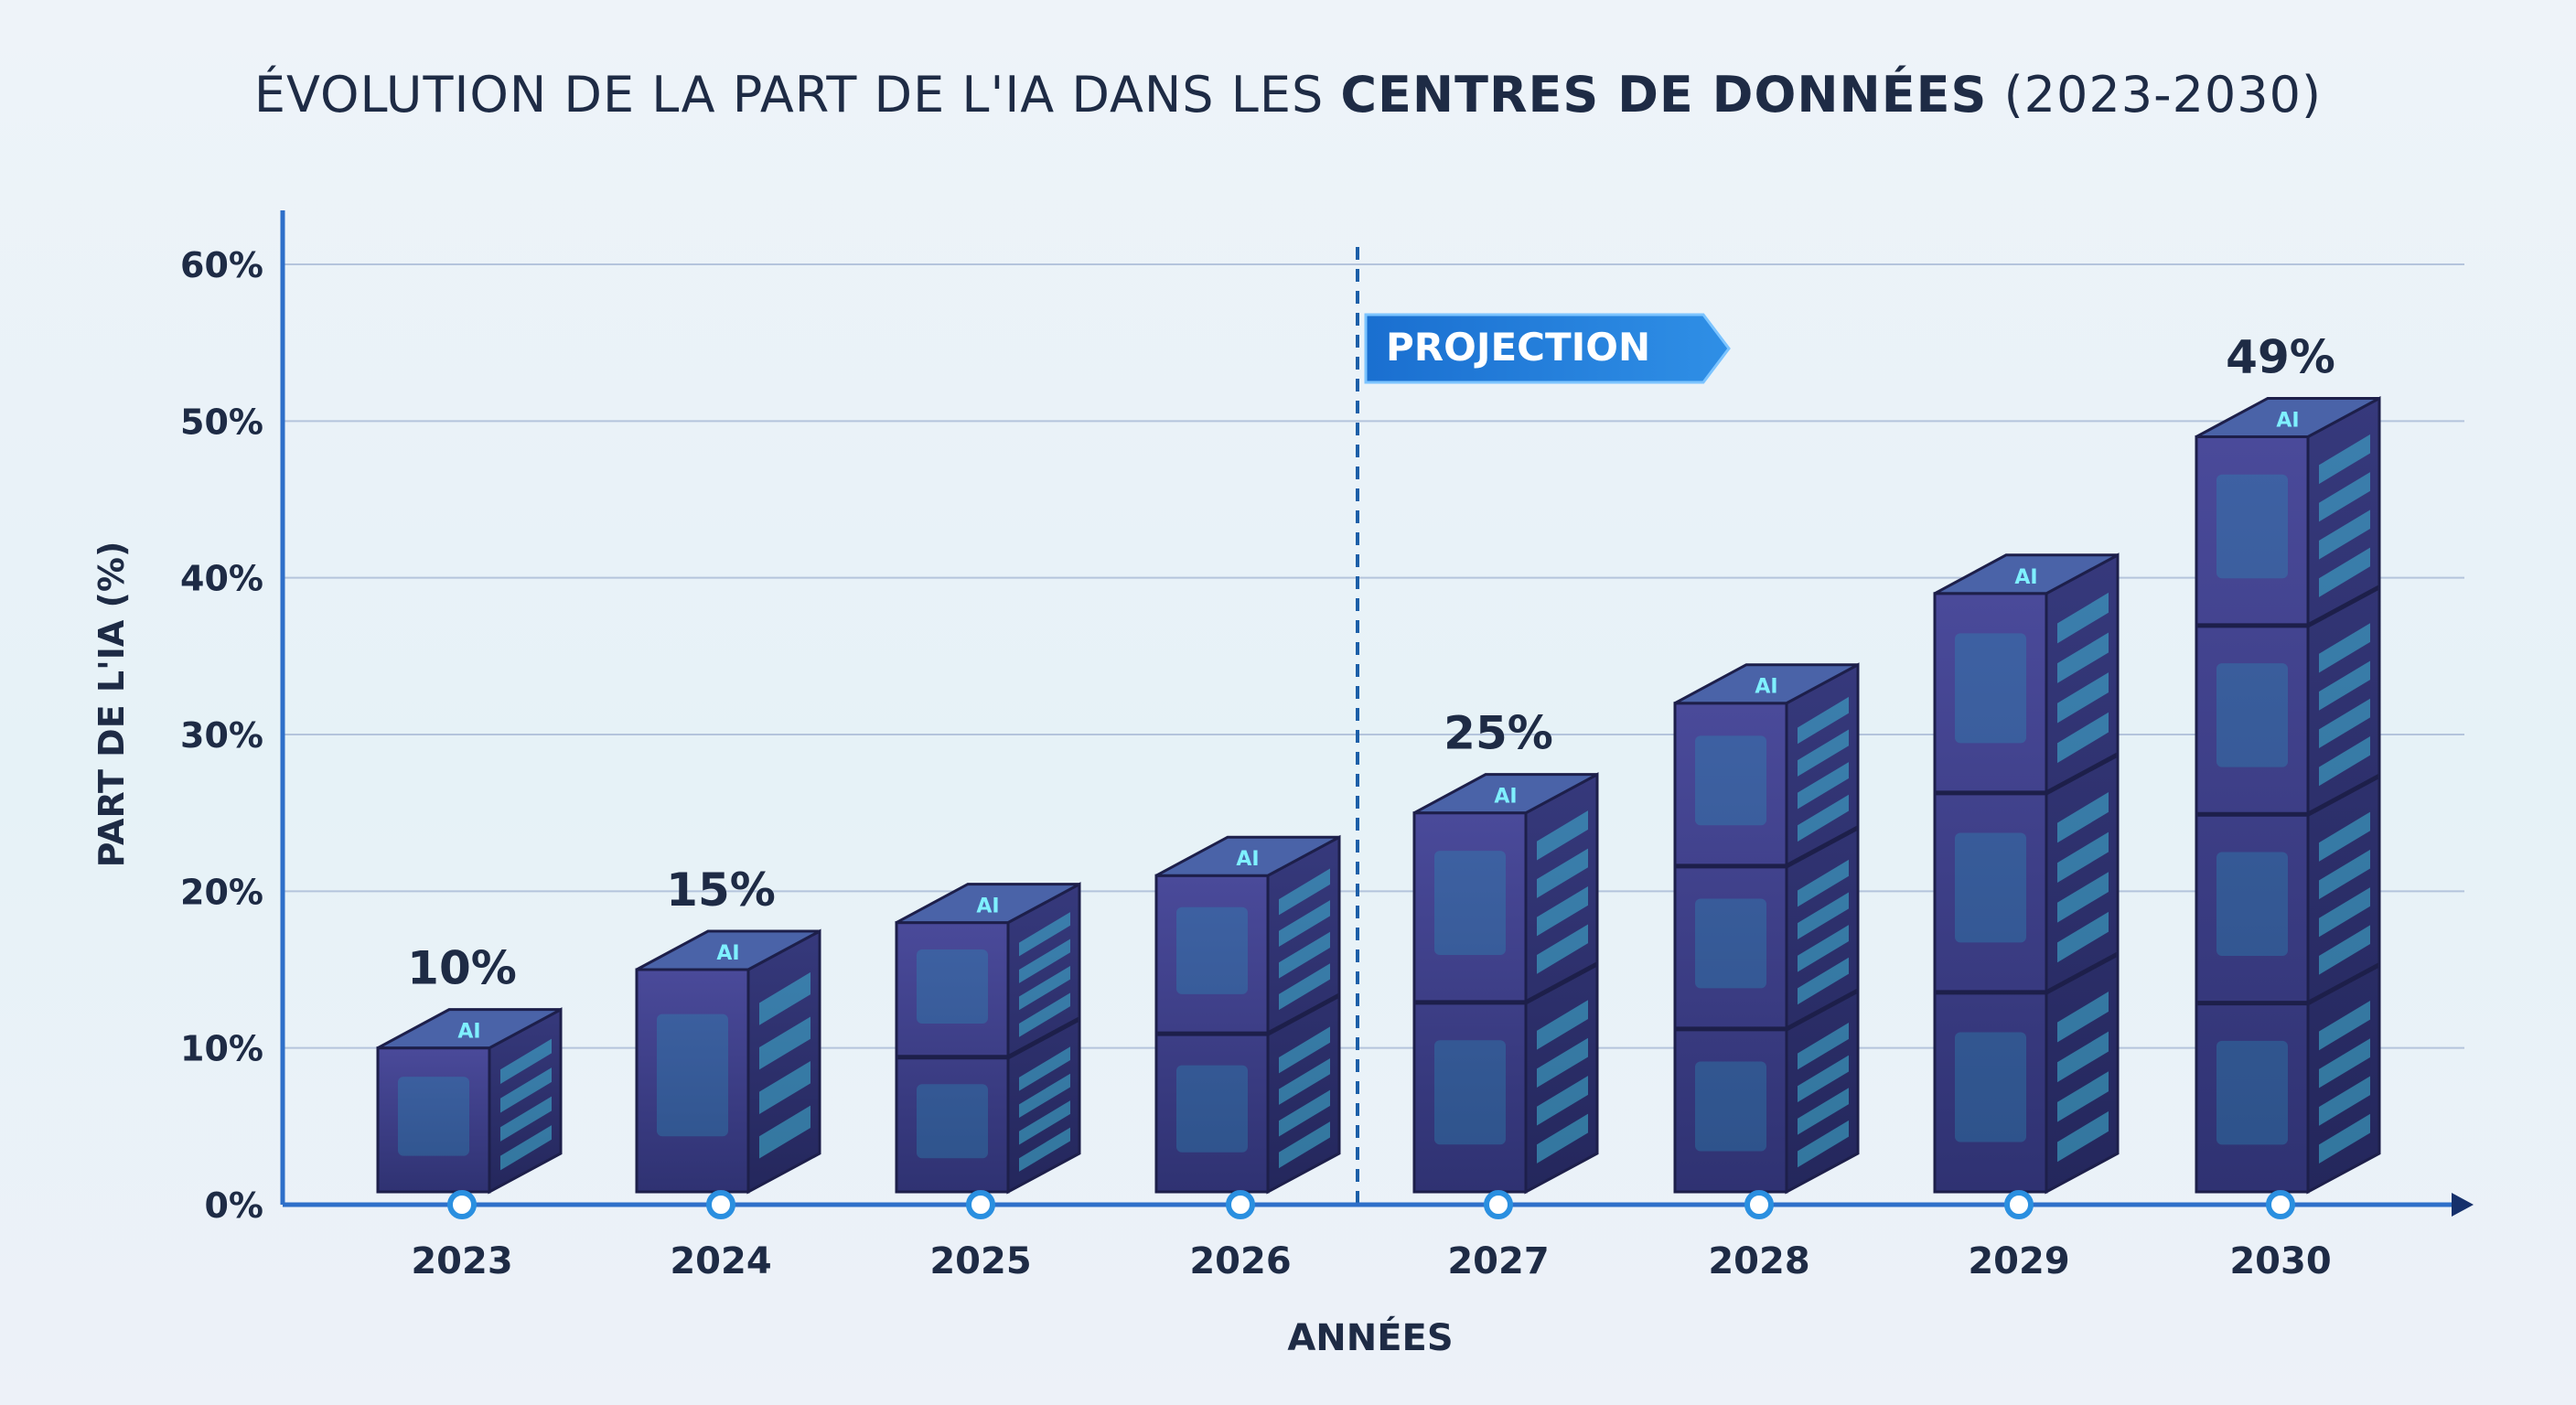 The height and width of the screenshot is (1405, 2576). What do you see at coordinates (1498, 1261) in the screenshot?
I see `x-tick-label: 2027` at bounding box center [1498, 1261].